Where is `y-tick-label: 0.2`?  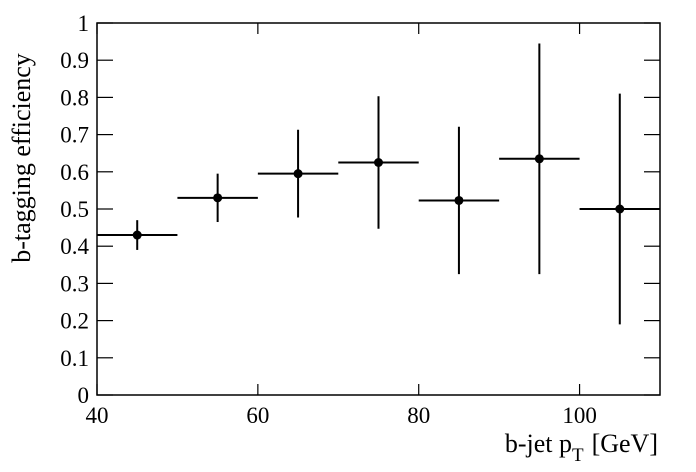
y-tick-label: 0.2 is located at coordinates (74, 321).